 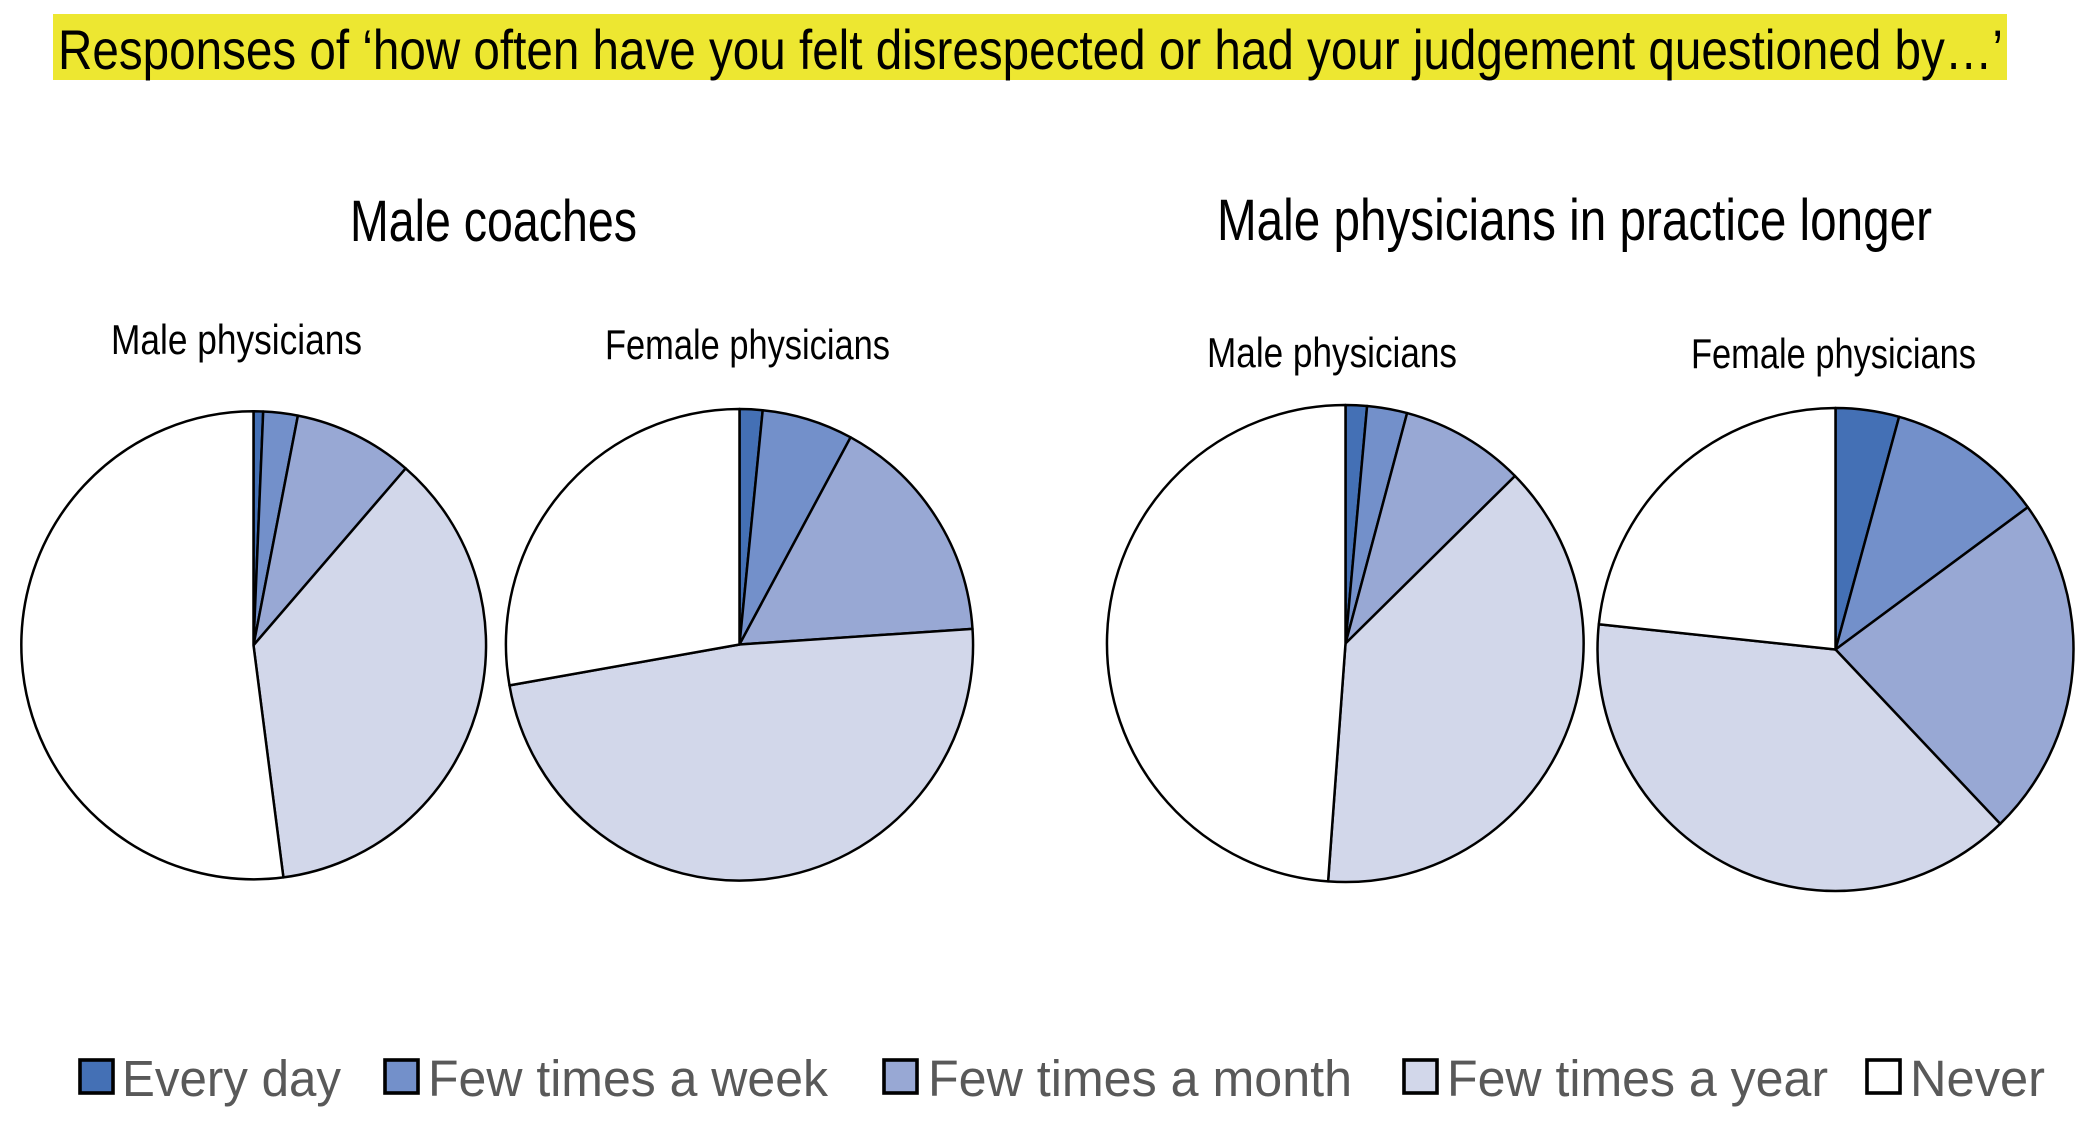 I want to click on svg-text:Male physicians in practice lo: Male physicians in practice longer, so click(x=1574, y=220).